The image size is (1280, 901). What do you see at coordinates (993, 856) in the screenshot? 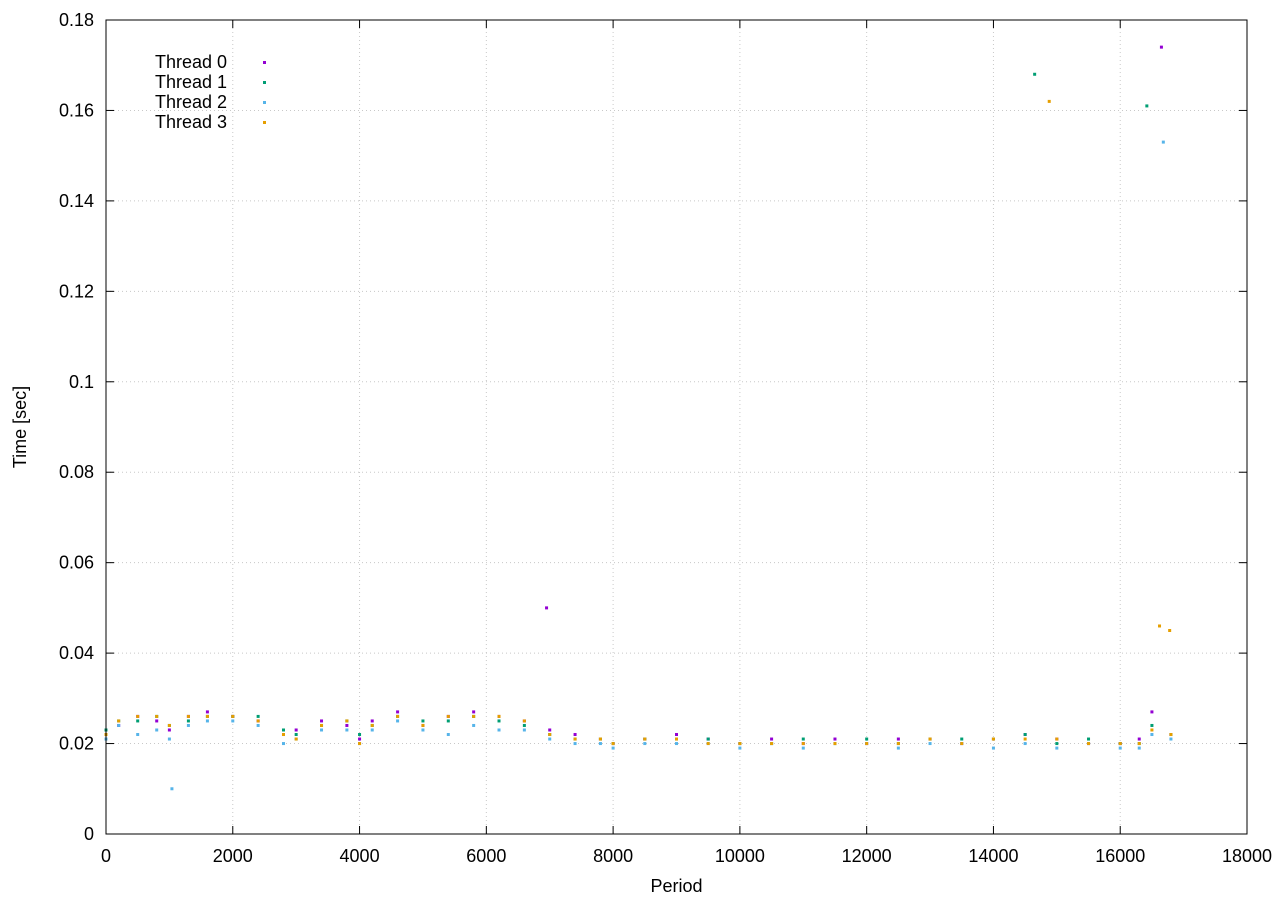
I see `x-tick-label: 14000` at bounding box center [993, 856].